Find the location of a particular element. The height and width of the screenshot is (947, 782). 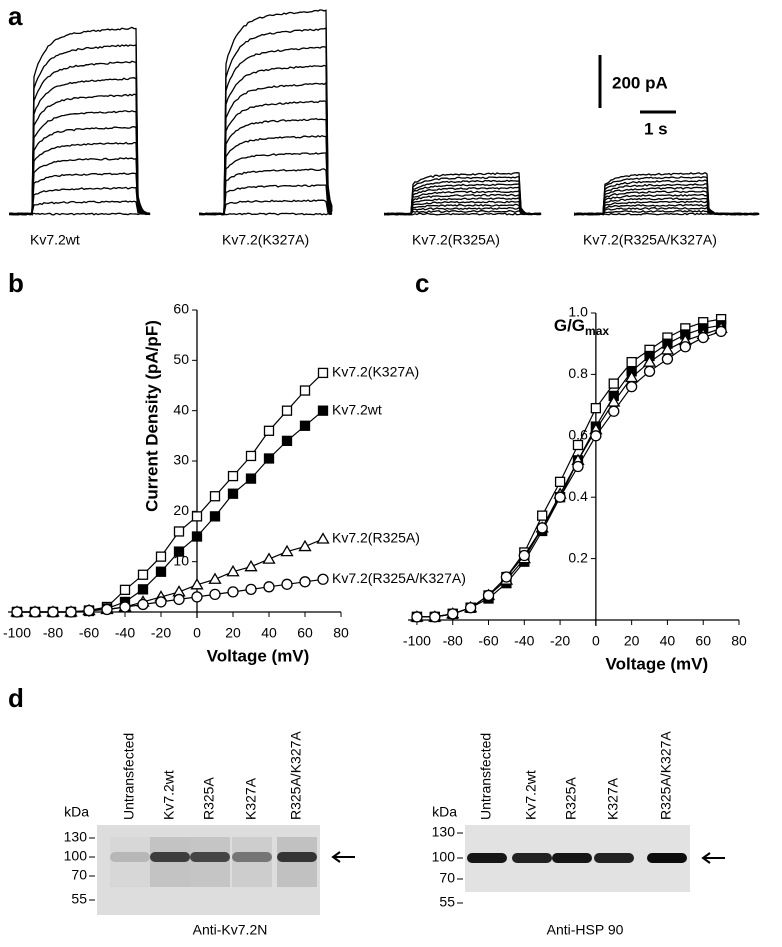

y-axis-label-sub: max is located at coordinates (597, 331).